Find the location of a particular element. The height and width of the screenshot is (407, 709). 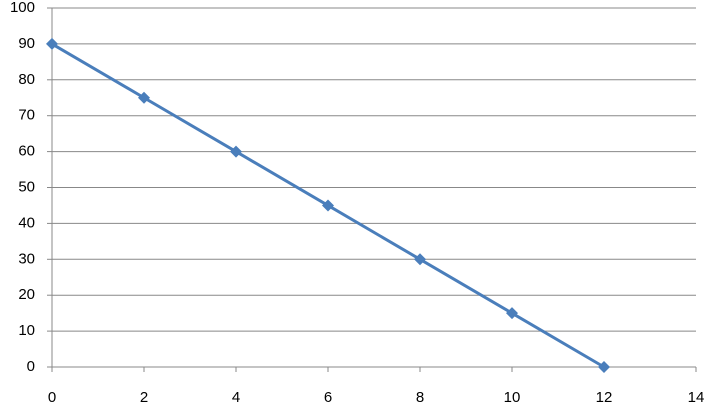

y-tick-label: 80 is located at coordinates (26, 79).